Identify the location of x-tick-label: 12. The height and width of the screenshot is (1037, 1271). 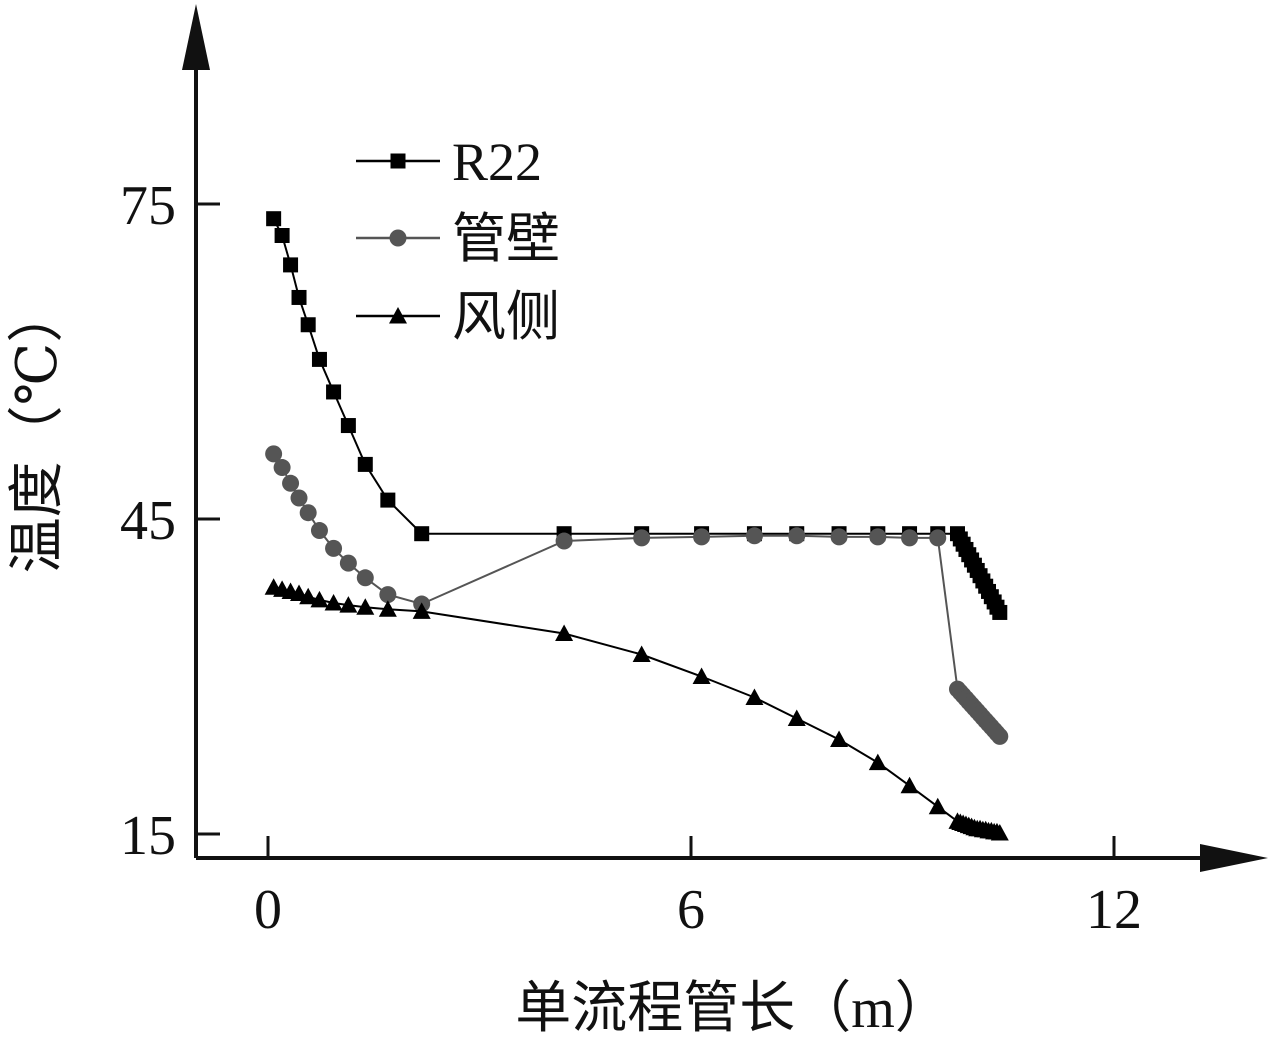
(1114, 910).